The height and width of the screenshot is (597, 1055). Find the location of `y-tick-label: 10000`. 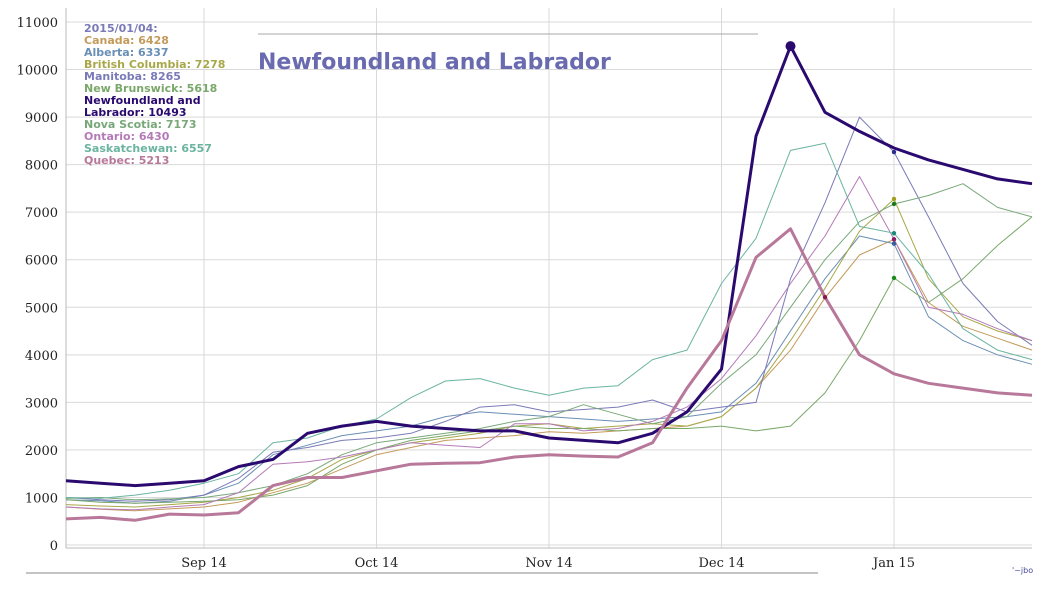

y-tick-label: 10000 is located at coordinates (37, 71).